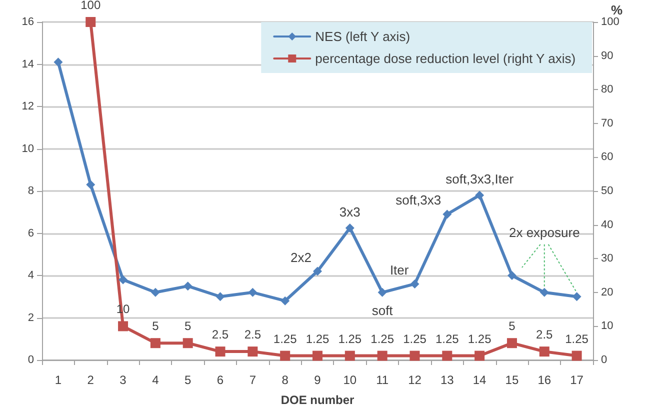 The height and width of the screenshot is (411, 649). I want to click on x-tick-label: 12, so click(415, 380).